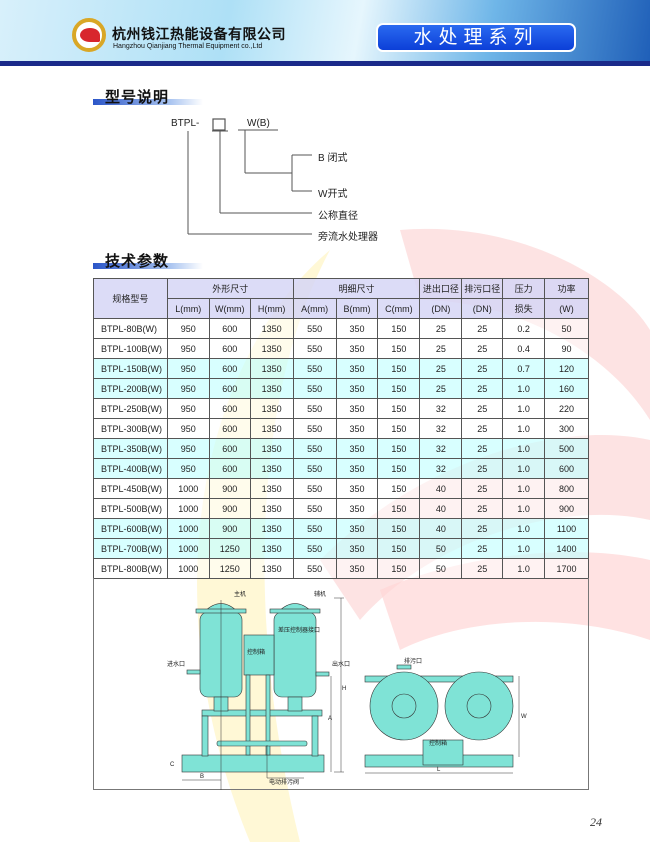  Describe the element at coordinates (566, 428) in the screenshot. I see `cell-power: 300` at that location.